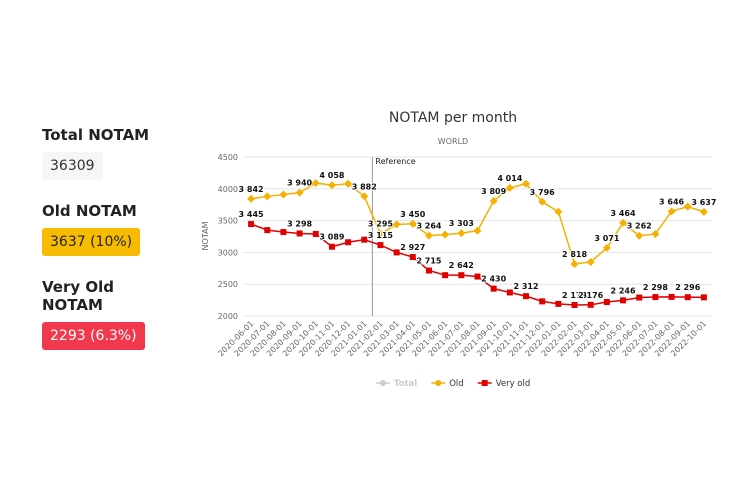 The height and width of the screenshot is (500, 750). I want to click on y-tick-label: 4500, so click(228, 157).